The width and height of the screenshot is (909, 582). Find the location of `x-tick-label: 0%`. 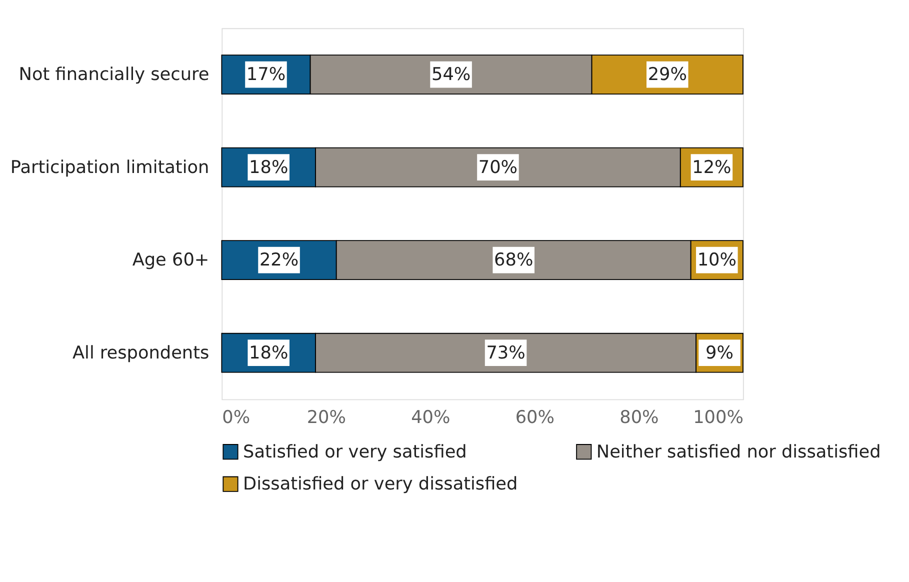

x-tick-label: 0% is located at coordinates (236, 418).